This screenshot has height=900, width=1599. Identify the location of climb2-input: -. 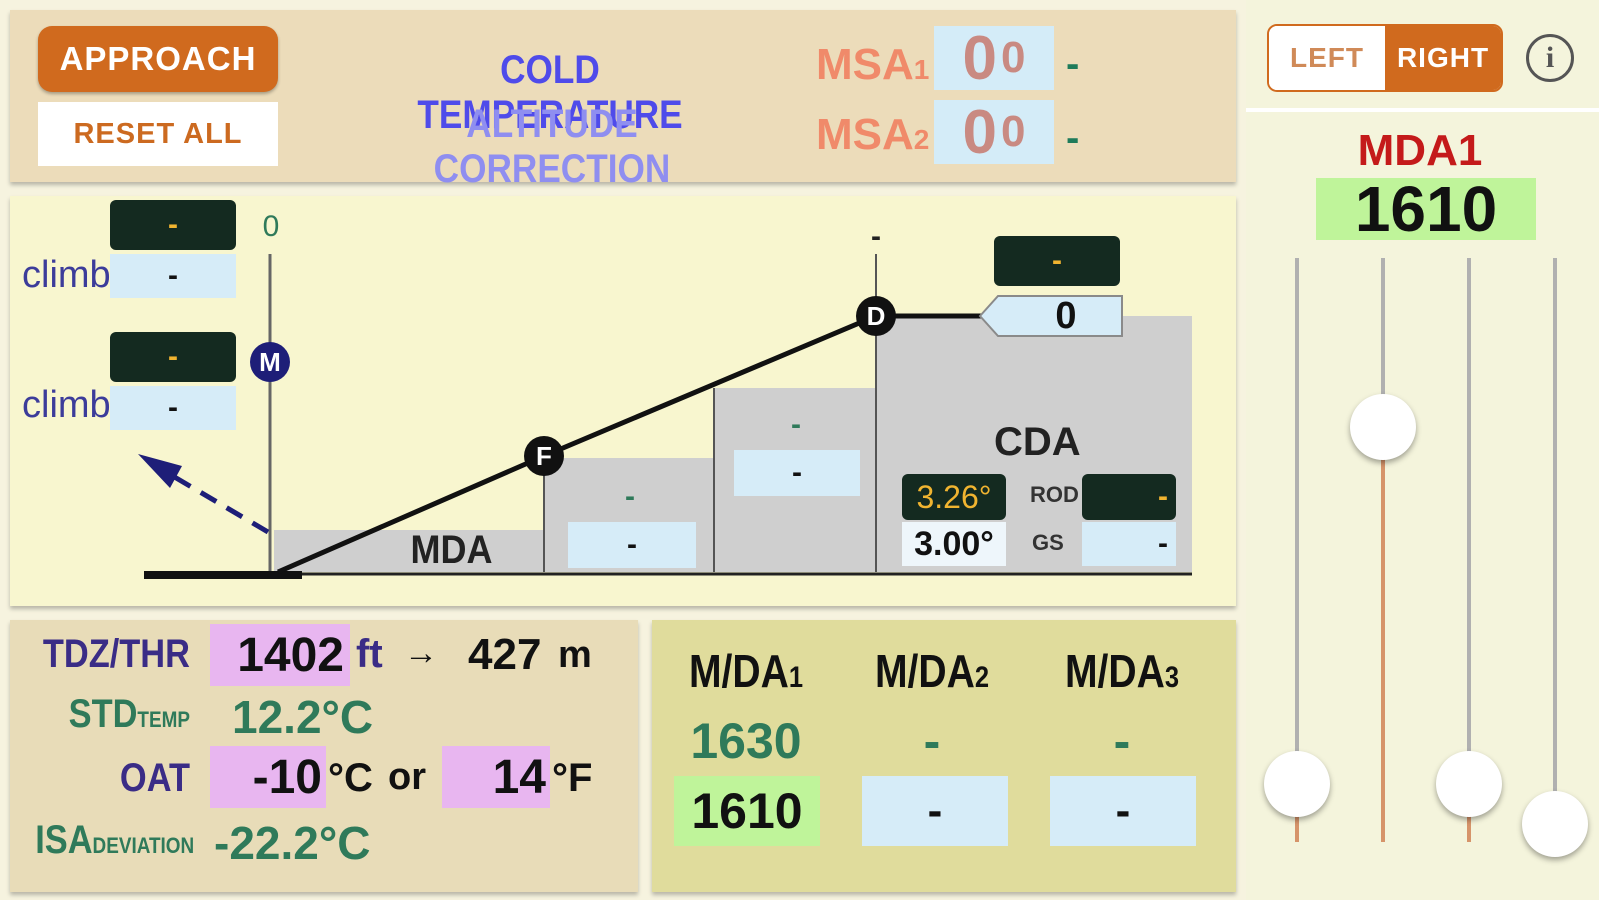
(173, 408).